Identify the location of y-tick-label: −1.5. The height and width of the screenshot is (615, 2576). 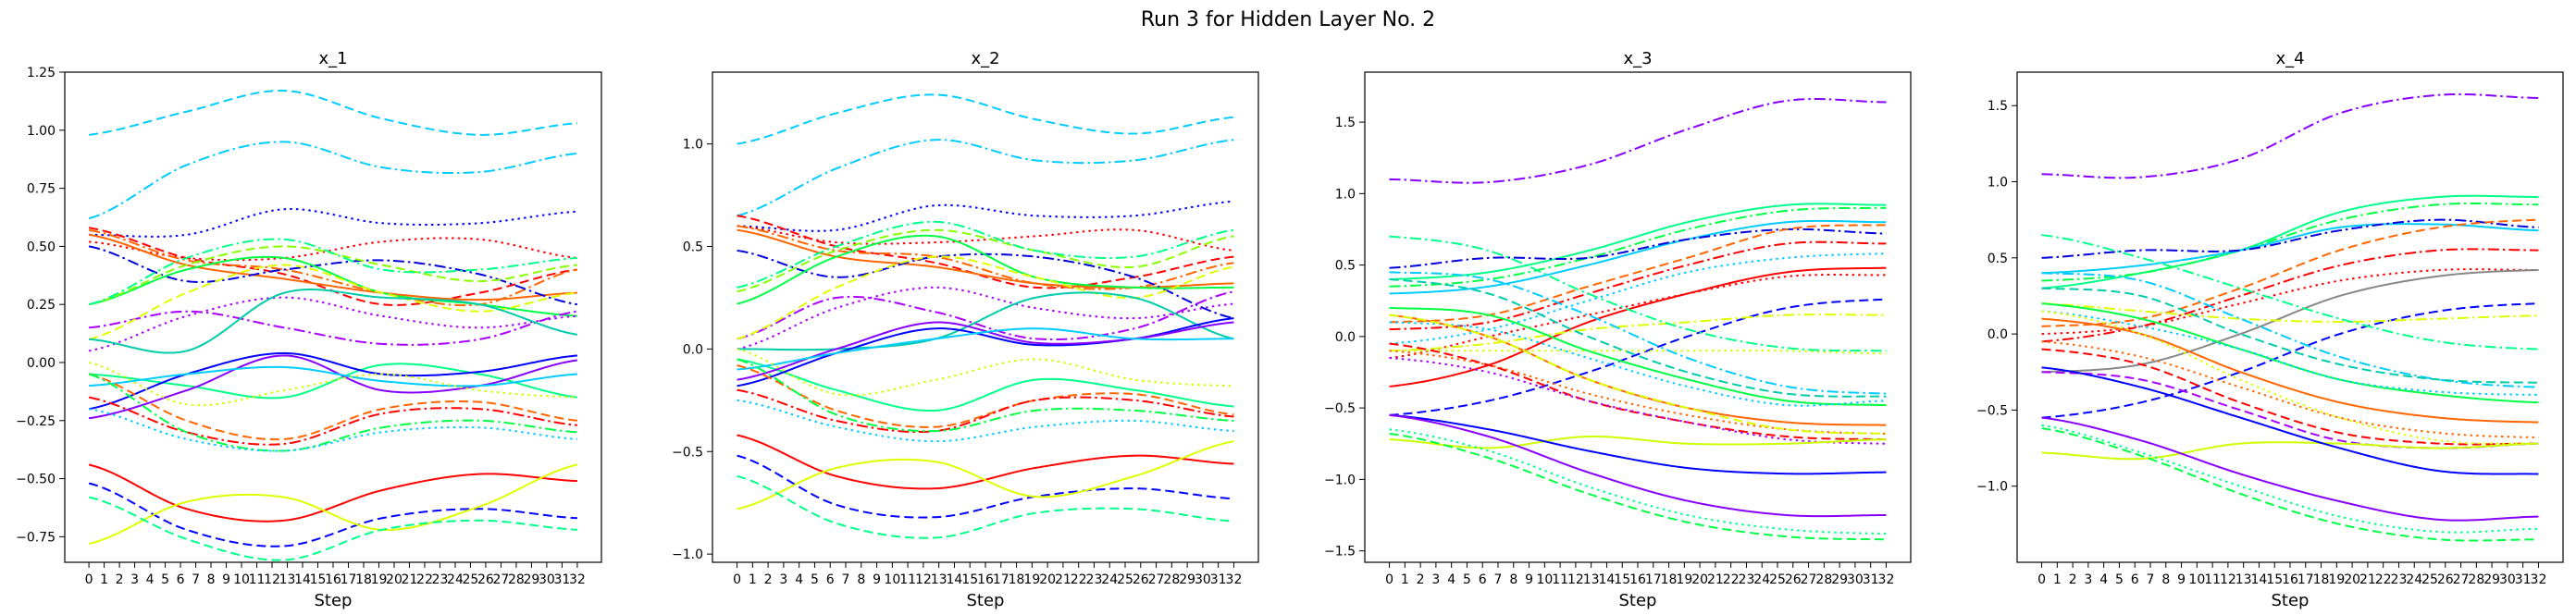
(1340, 552).